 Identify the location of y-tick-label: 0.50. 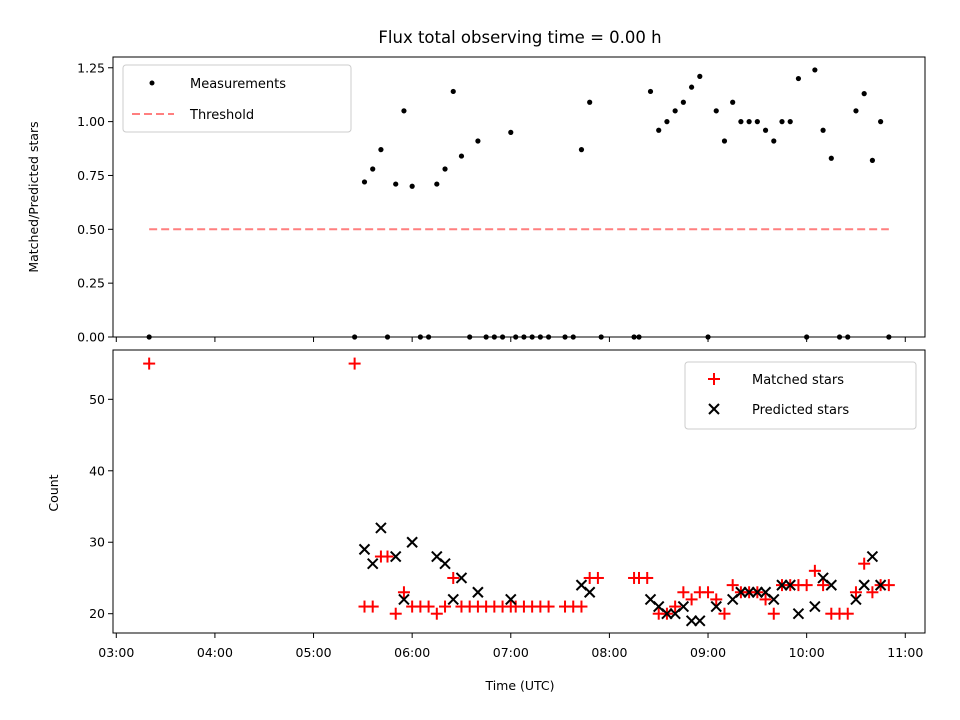
(91, 229).